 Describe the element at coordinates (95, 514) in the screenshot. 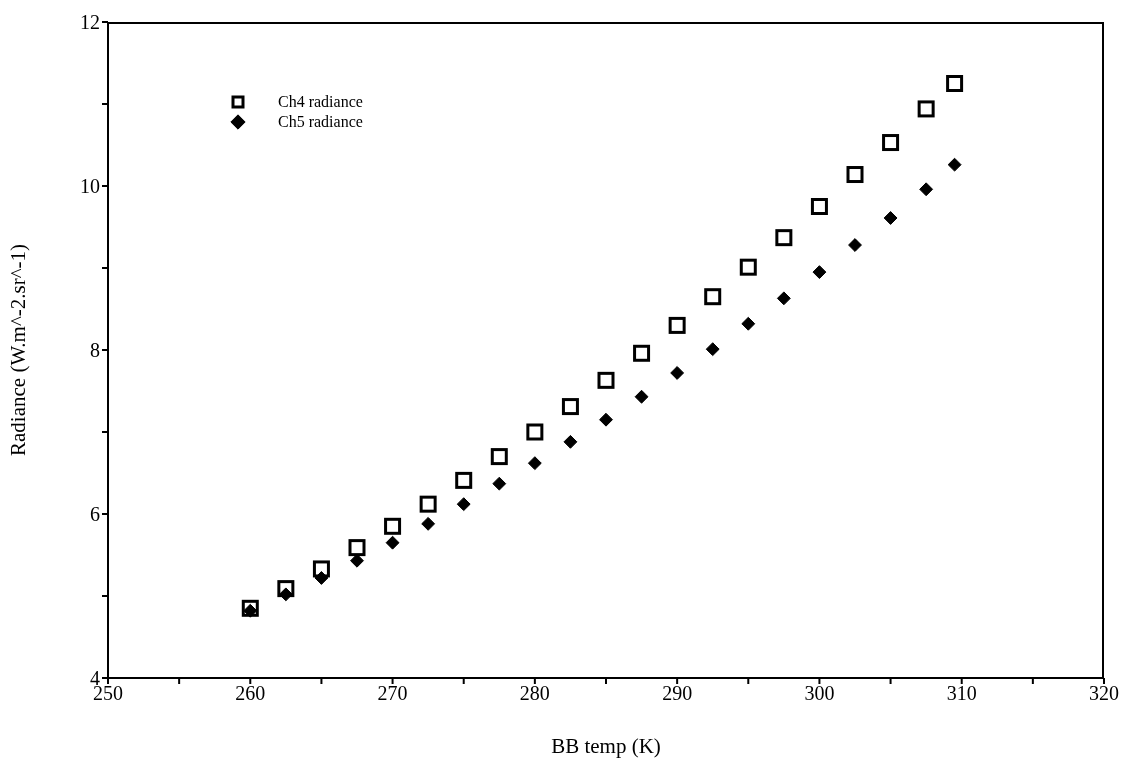

I see `y-tick-label: 6` at that location.